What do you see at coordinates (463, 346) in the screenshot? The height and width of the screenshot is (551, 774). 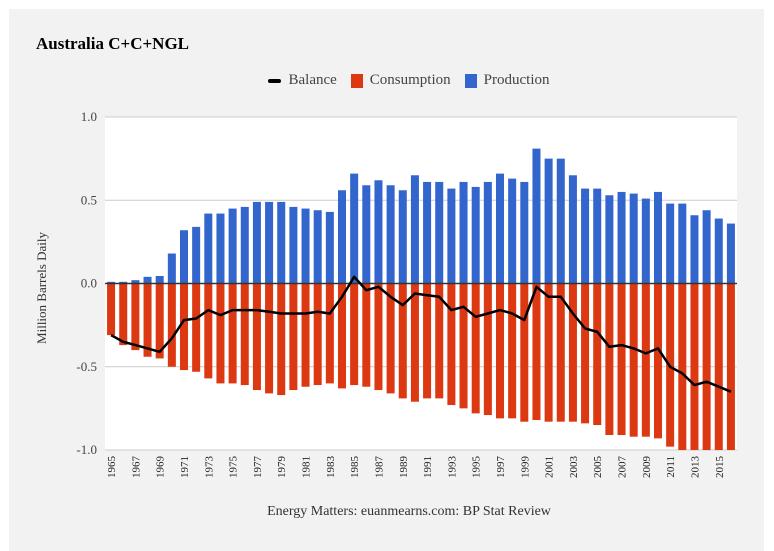 I see `consumption-bar-1994` at bounding box center [463, 346].